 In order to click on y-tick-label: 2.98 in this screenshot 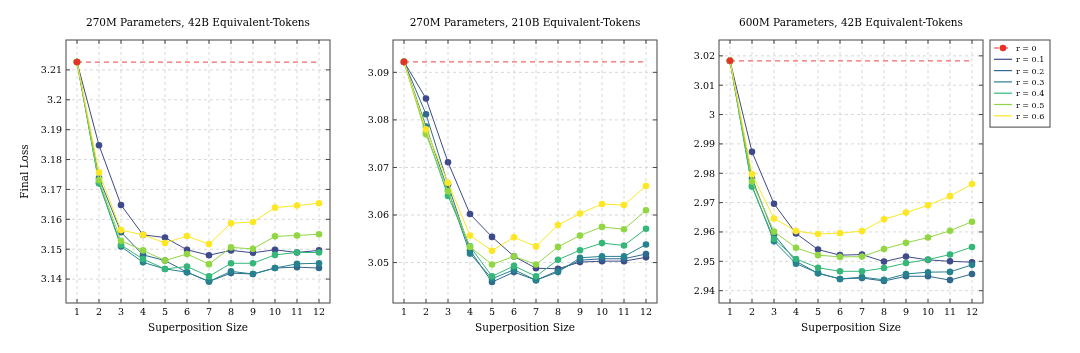, I will do `click(704, 173)`.